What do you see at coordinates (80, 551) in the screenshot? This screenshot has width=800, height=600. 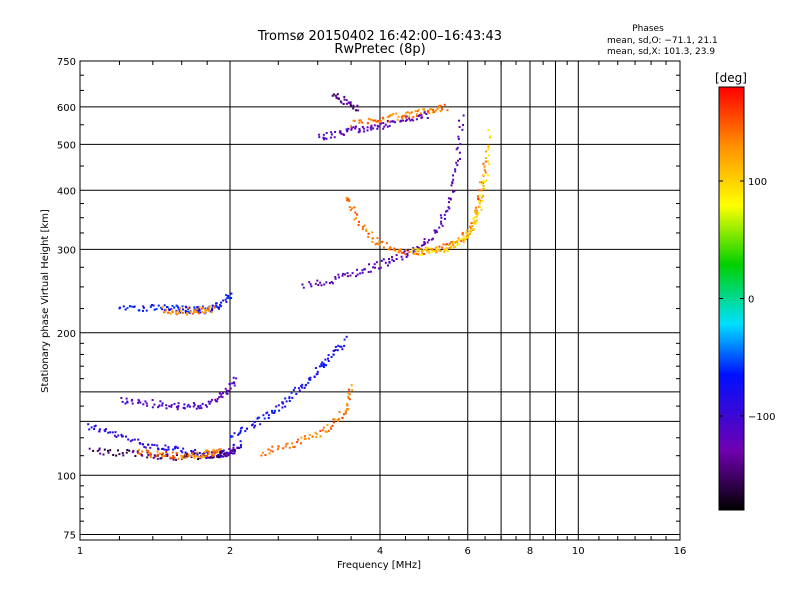 I see `x-tick-label: 1` at bounding box center [80, 551].